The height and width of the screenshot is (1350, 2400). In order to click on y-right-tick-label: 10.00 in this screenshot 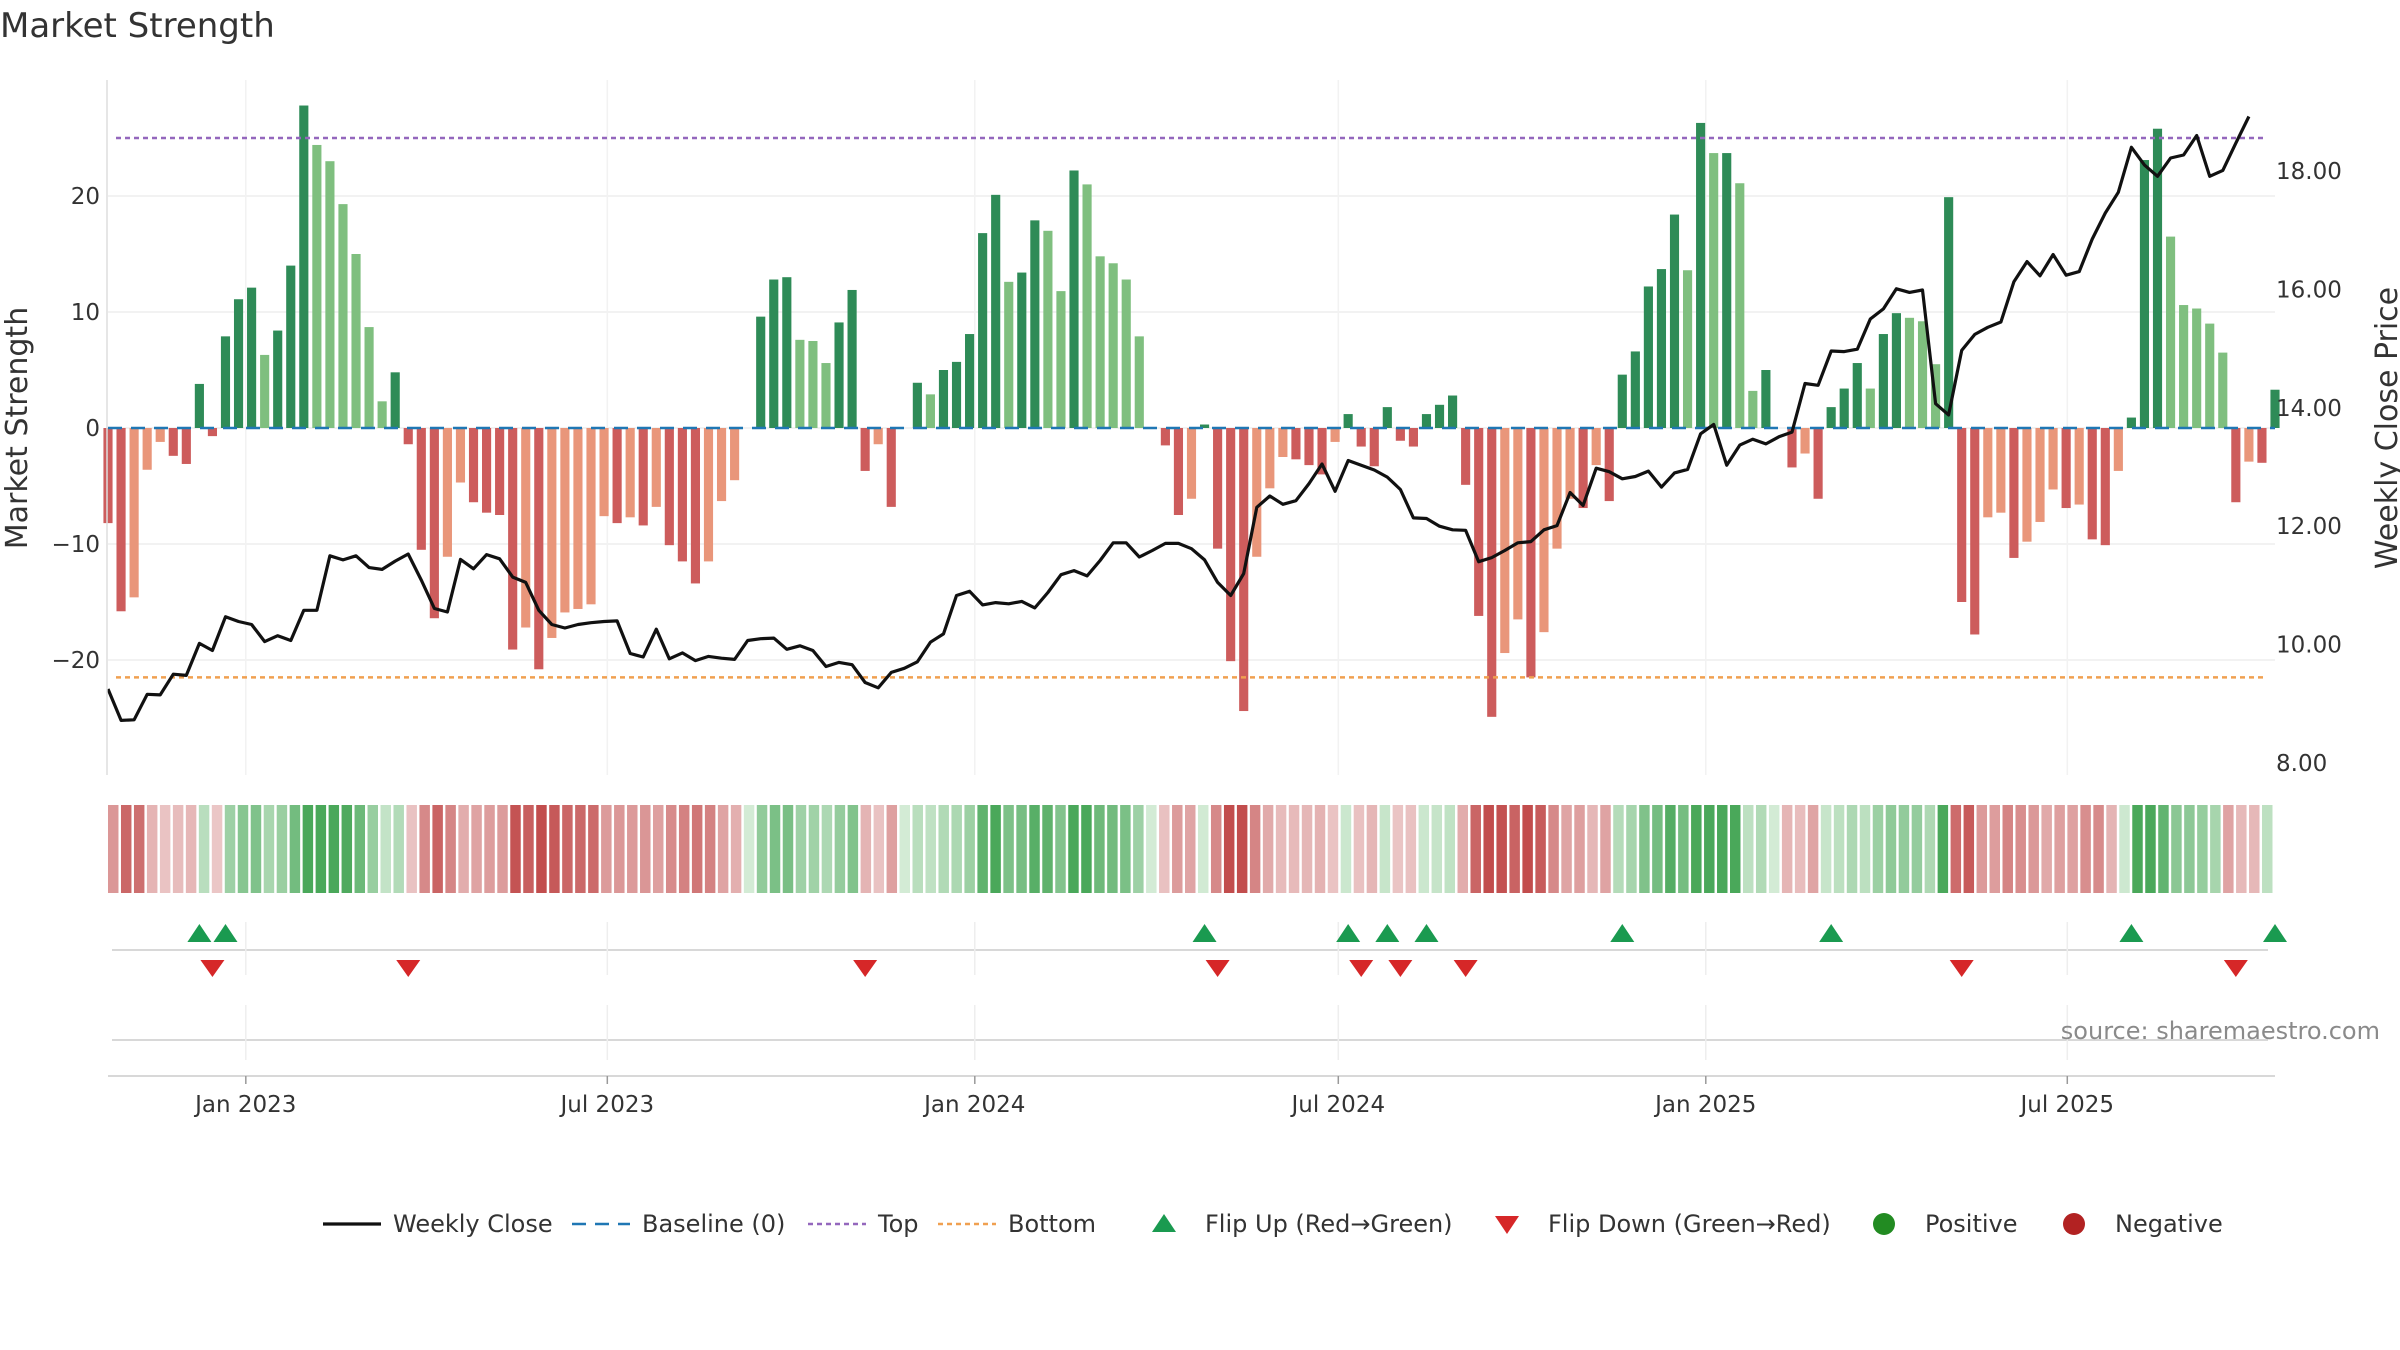, I will do `click(2309, 646)`.